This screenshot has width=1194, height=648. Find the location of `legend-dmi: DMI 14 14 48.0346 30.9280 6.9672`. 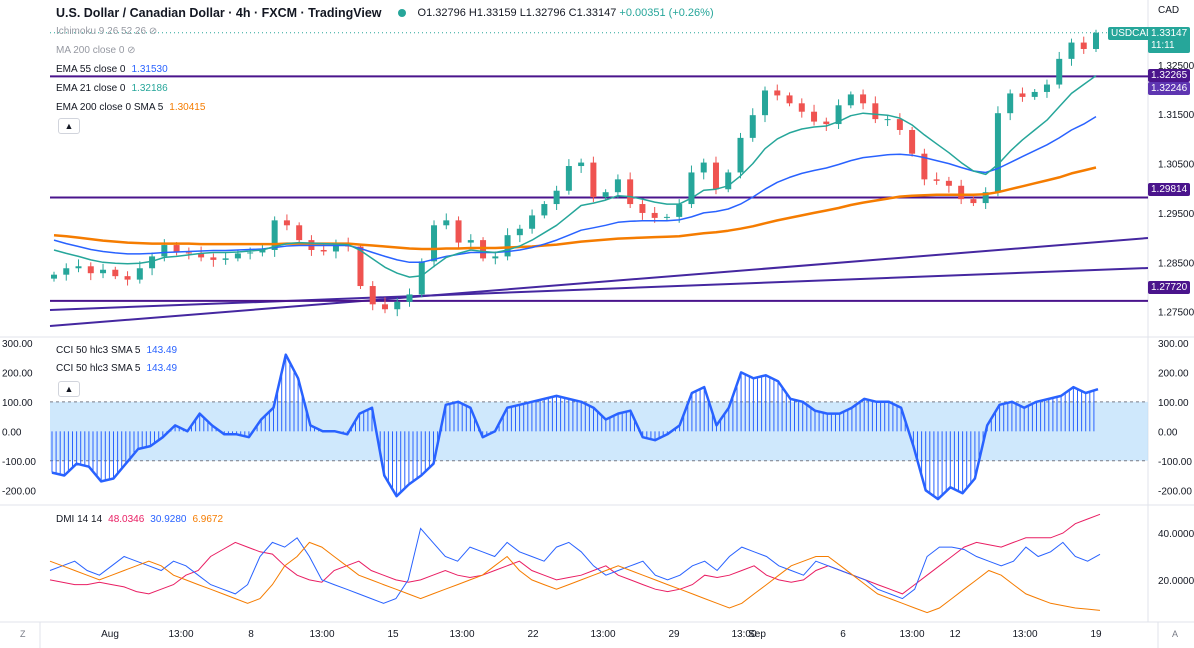

legend-dmi: DMI 14 14 48.0346 30.9280 6.9672 is located at coordinates (139, 519).